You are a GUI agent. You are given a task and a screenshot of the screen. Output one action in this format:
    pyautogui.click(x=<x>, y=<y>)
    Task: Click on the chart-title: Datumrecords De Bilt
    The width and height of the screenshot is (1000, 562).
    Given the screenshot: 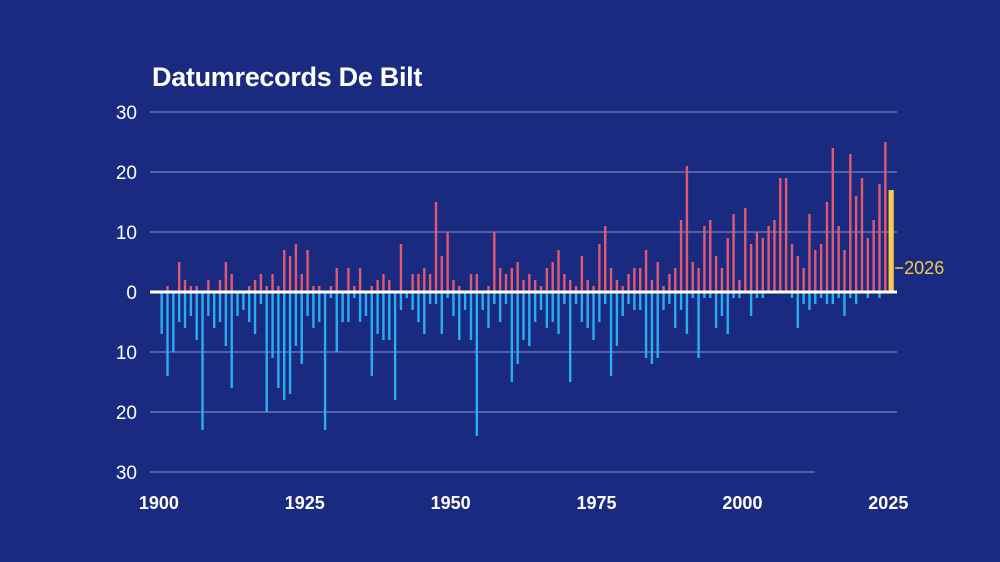 What is the action you would take?
    pyautogui.click(x=287, y=77)
    